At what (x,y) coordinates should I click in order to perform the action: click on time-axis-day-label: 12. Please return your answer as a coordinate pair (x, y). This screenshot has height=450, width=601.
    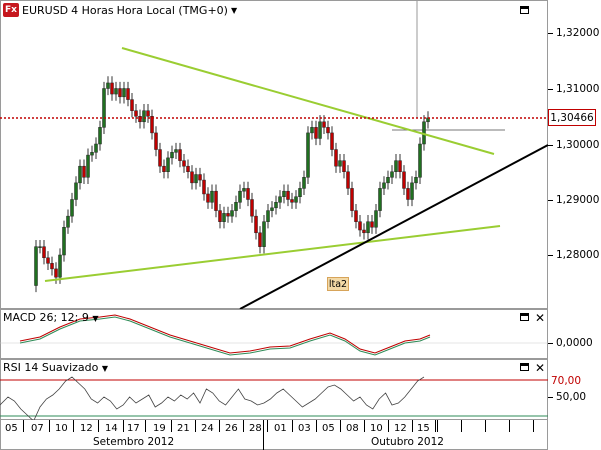
    Looking at the image, I should click on (86, 428).